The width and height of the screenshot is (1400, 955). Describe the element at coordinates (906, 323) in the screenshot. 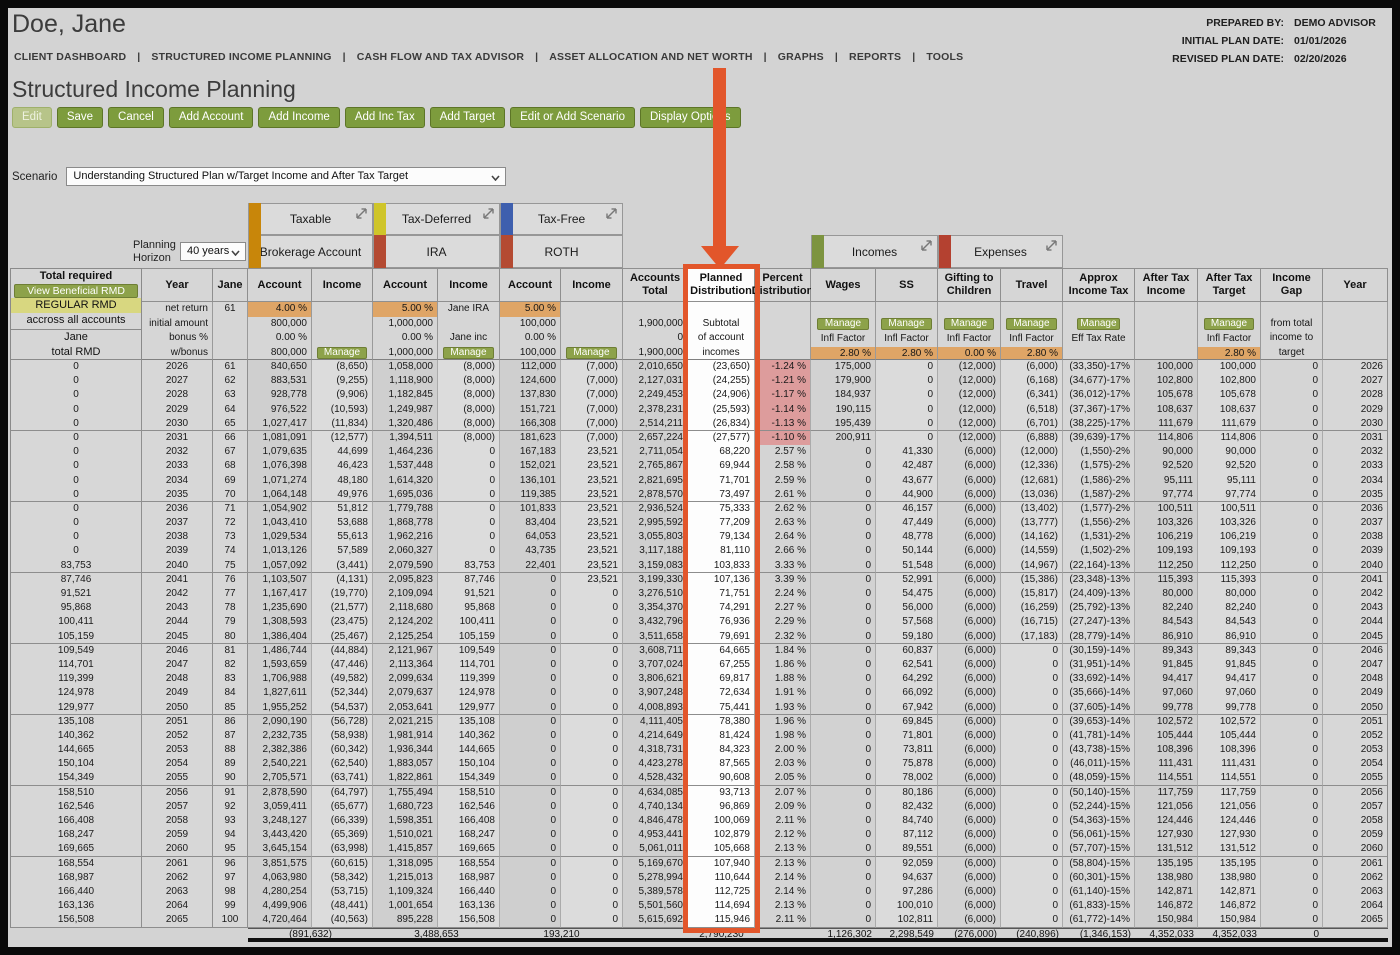

I see `manage-ss-button: Manage` at that location.